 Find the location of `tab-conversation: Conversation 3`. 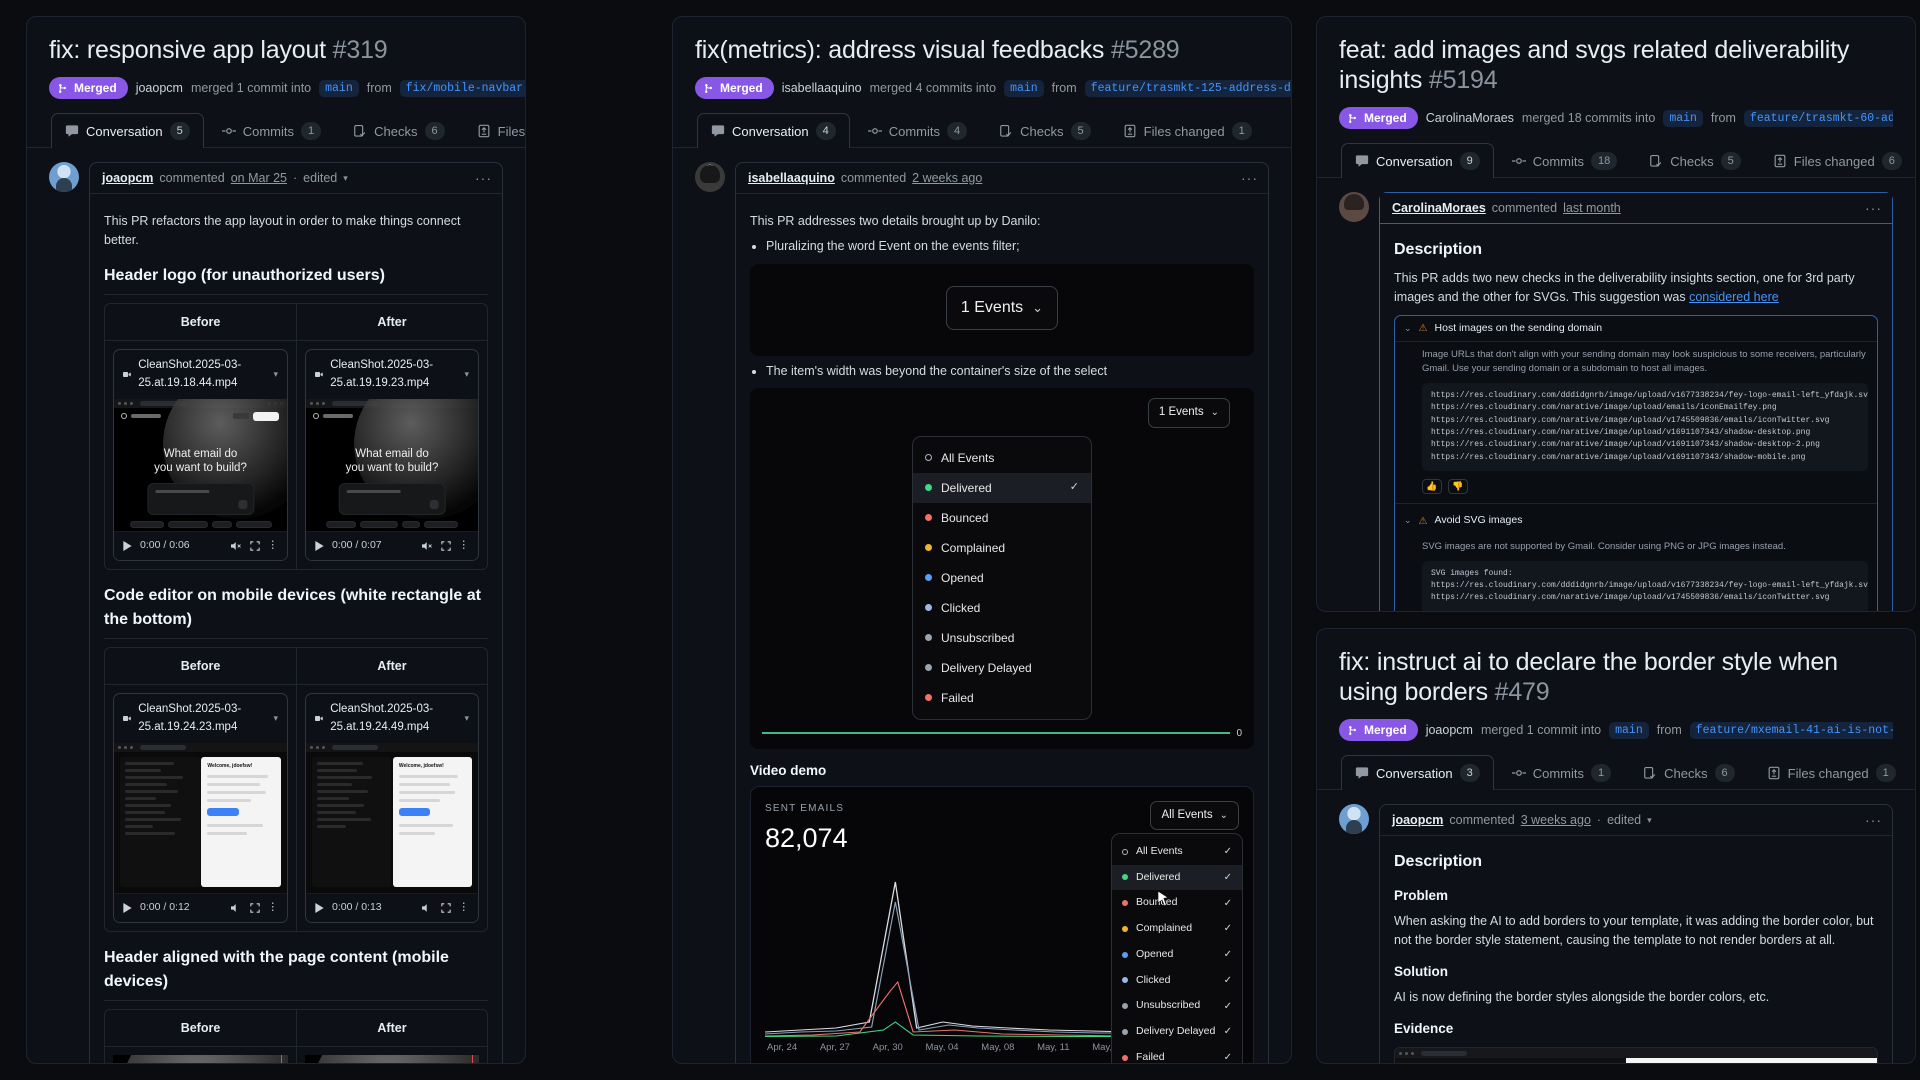

tab-conversation: Conversation 3 is located at coordinates (1417, 772).